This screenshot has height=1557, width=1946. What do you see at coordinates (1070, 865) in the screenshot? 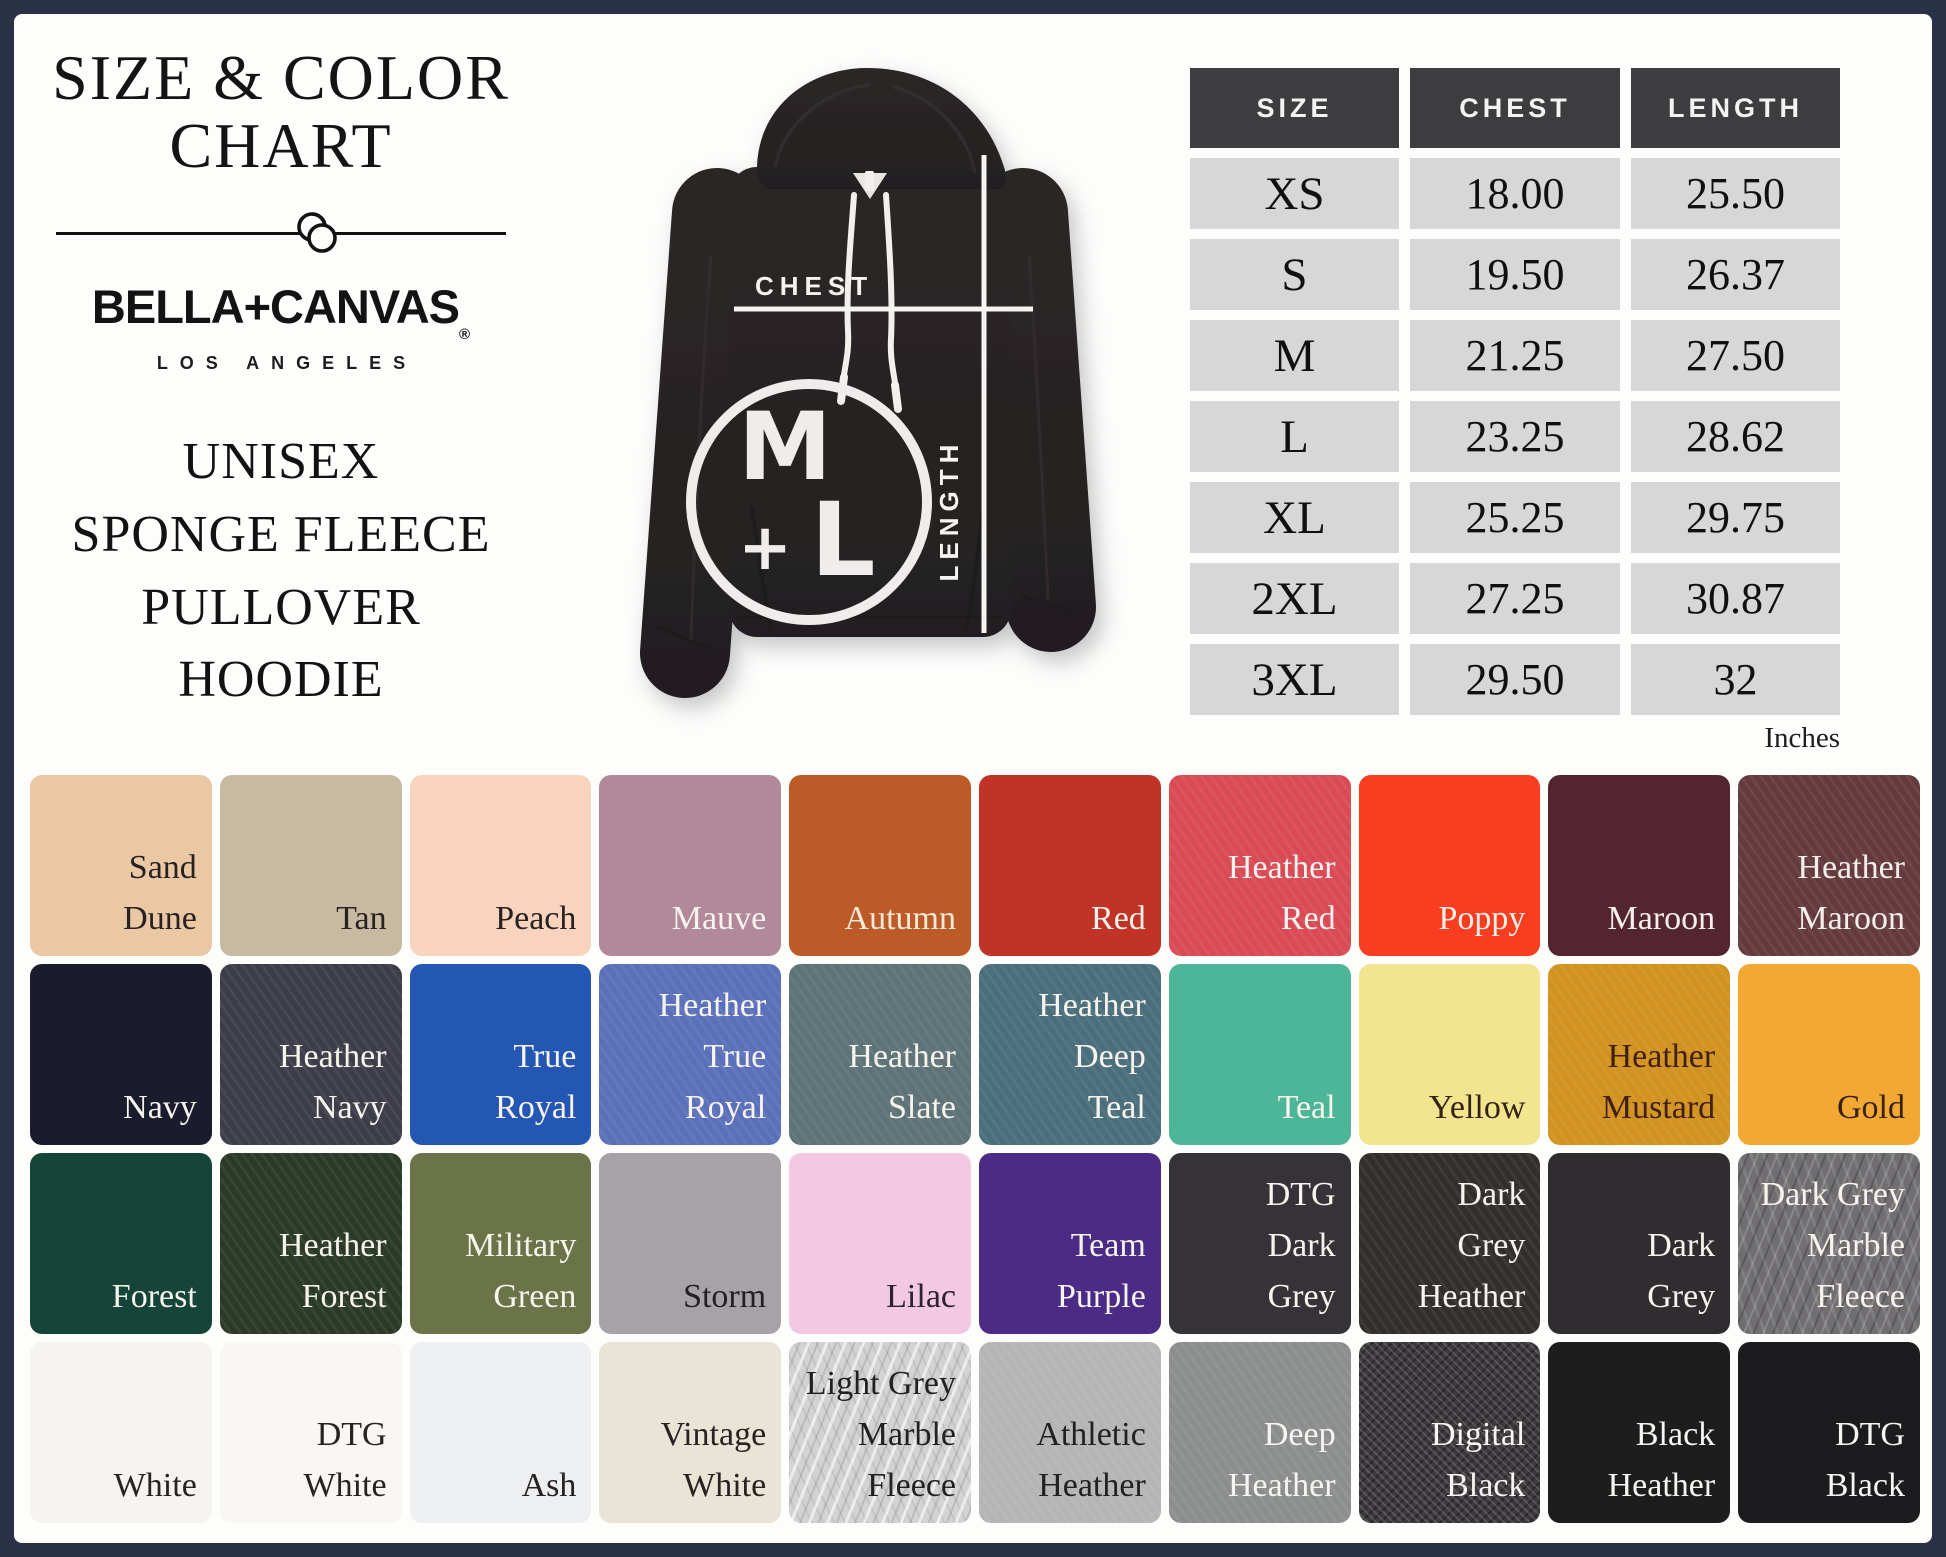
I see `color-swatch-red: Red` at bounding box center [1070, 865].